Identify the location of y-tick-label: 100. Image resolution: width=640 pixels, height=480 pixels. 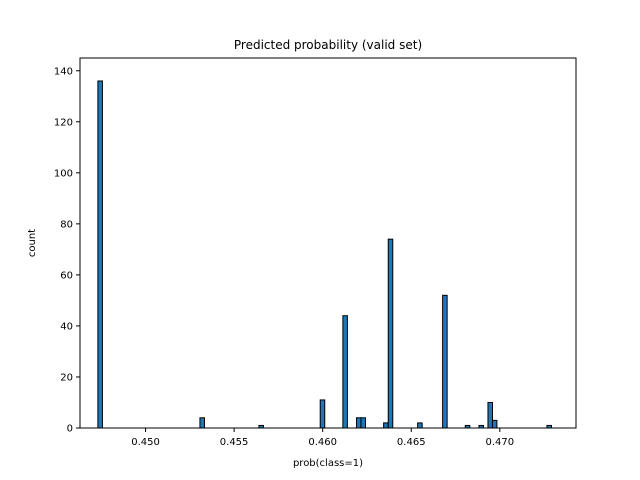
(63, 173).